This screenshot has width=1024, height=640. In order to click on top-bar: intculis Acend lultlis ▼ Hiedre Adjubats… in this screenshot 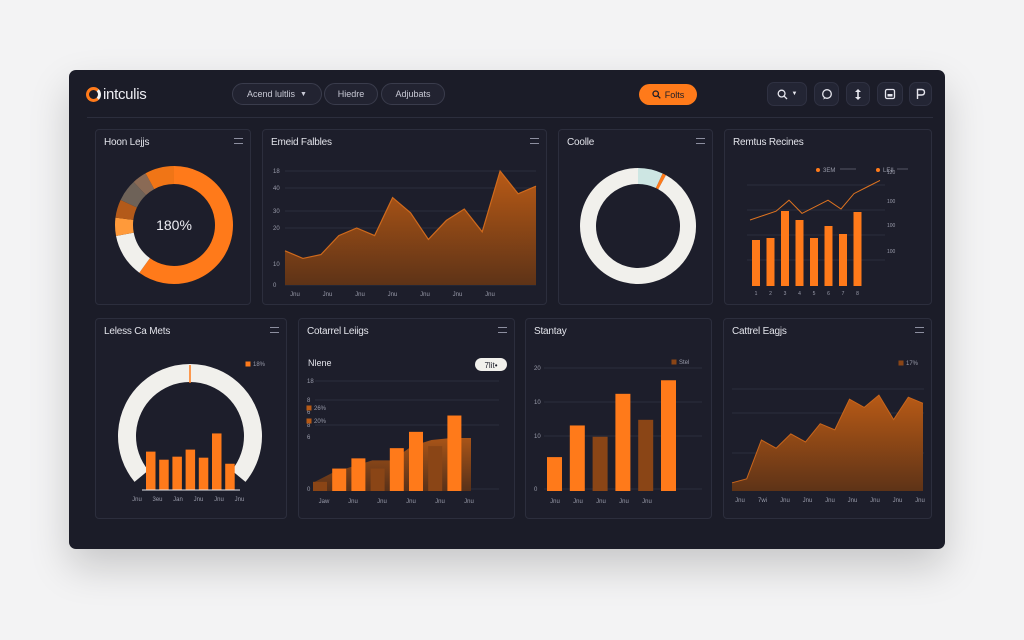, I will do `click(507, 94)`.